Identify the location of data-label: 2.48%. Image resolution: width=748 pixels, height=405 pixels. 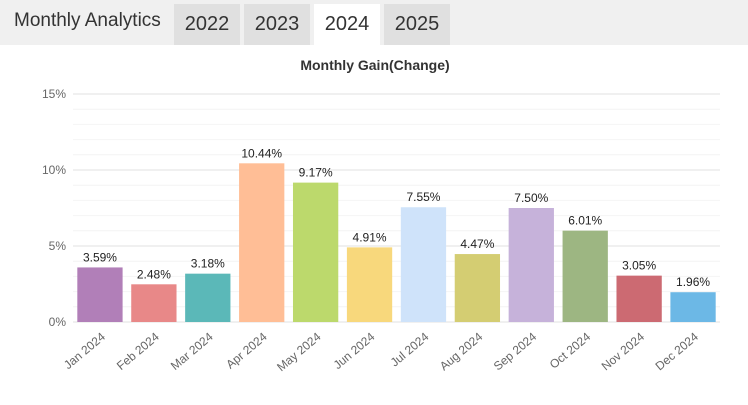
(154, 274).